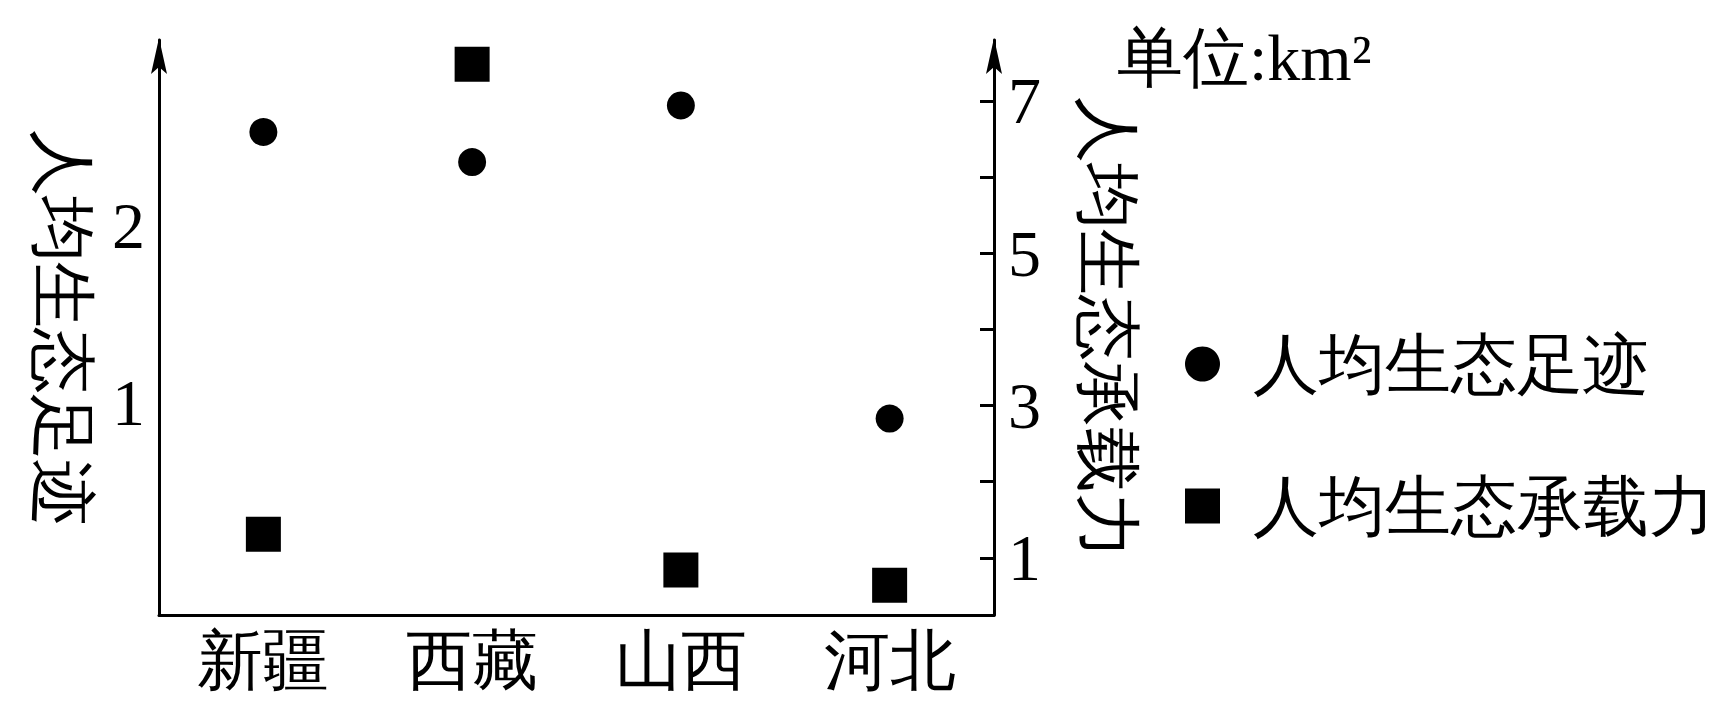  Describe the element at coordinates (128, 226) in the screenshot. I see `y-tick-label: 2` at that location.